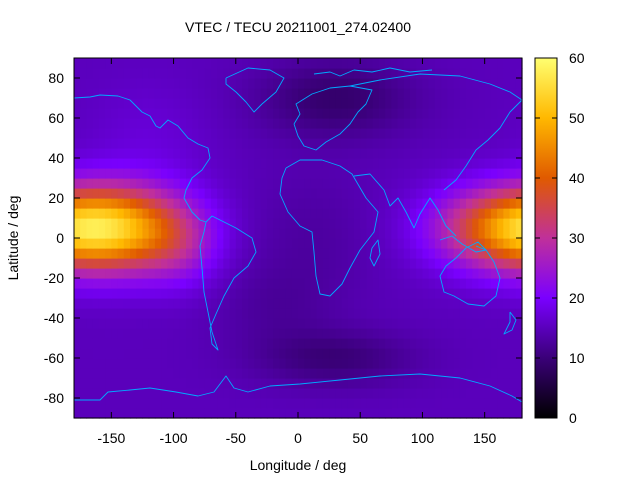 This screenshot has height=480, width=640. Describe the element at coordinates (373, 72) in the screenshot. I see `coastline-arctic-islands` at that location.